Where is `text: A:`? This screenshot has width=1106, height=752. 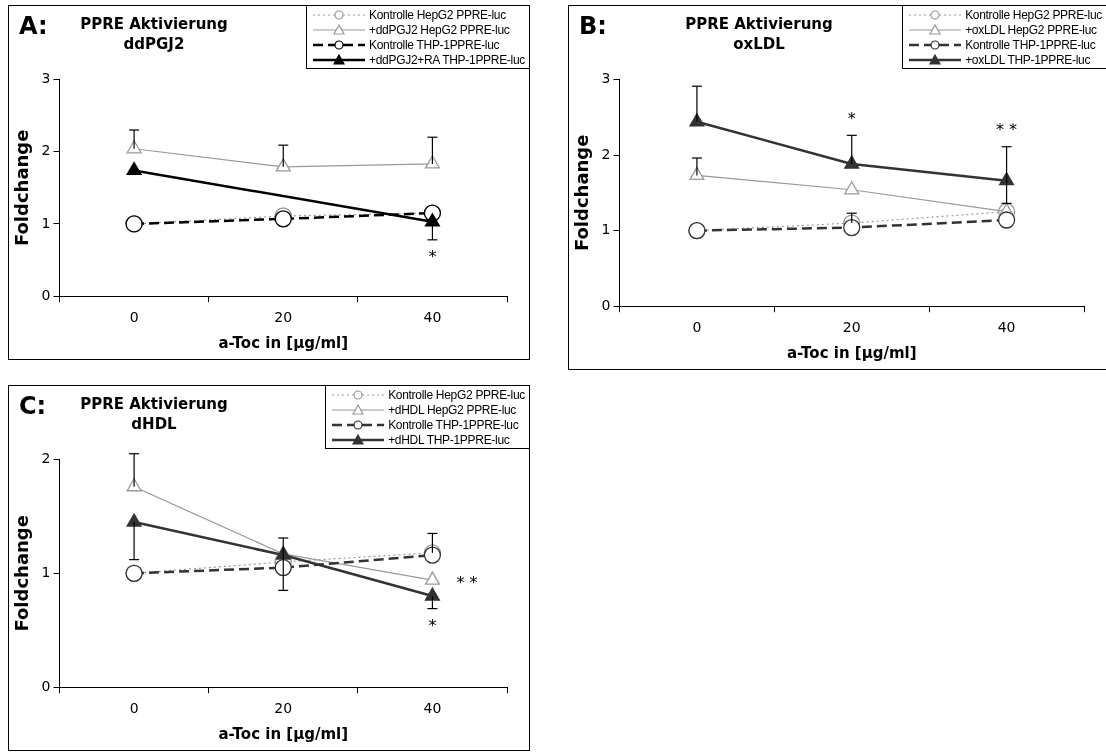 text: A: is located at coordinates (33, 26).